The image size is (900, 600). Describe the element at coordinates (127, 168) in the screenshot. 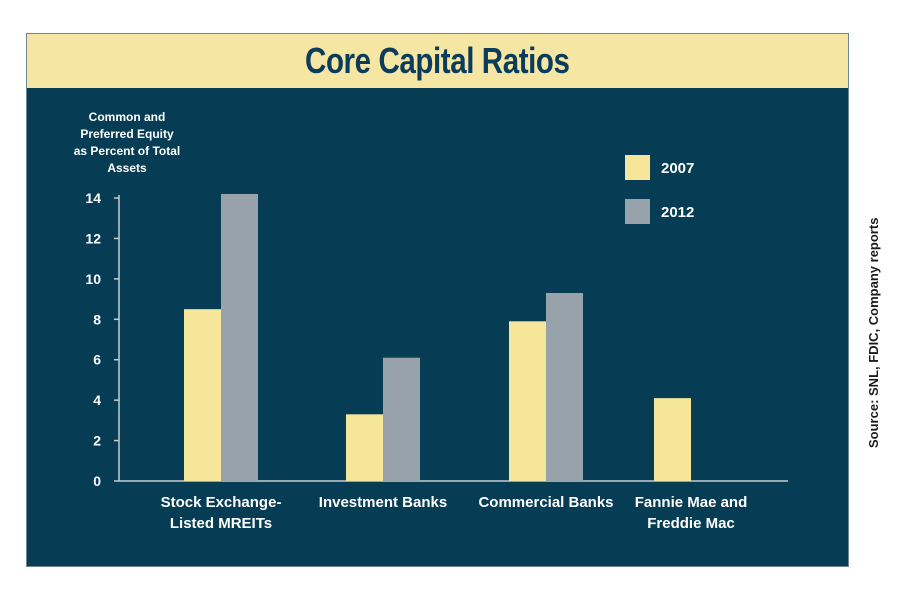

I see `y-axis-label-line: Assets` at that location.